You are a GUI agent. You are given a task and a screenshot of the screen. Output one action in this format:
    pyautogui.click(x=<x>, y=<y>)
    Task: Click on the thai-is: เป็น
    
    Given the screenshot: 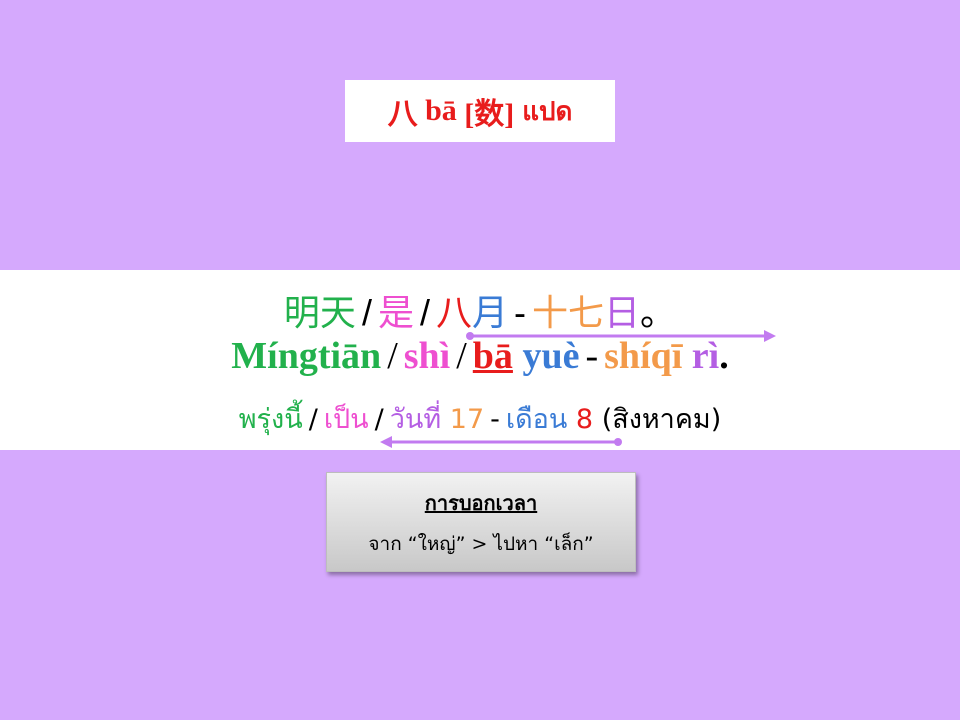 What is the action you would take?
    pyautogui.click(x=346, y=419)
    